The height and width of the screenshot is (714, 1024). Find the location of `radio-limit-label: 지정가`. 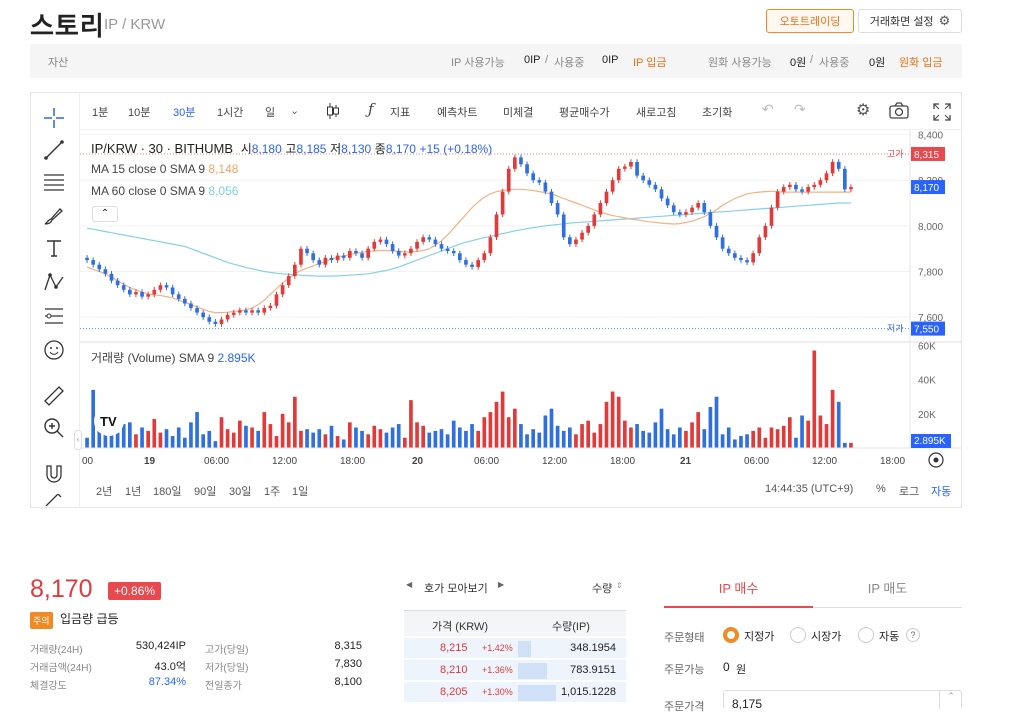

radio-limit-label: 지정가 is located at coordinates (759, 637).